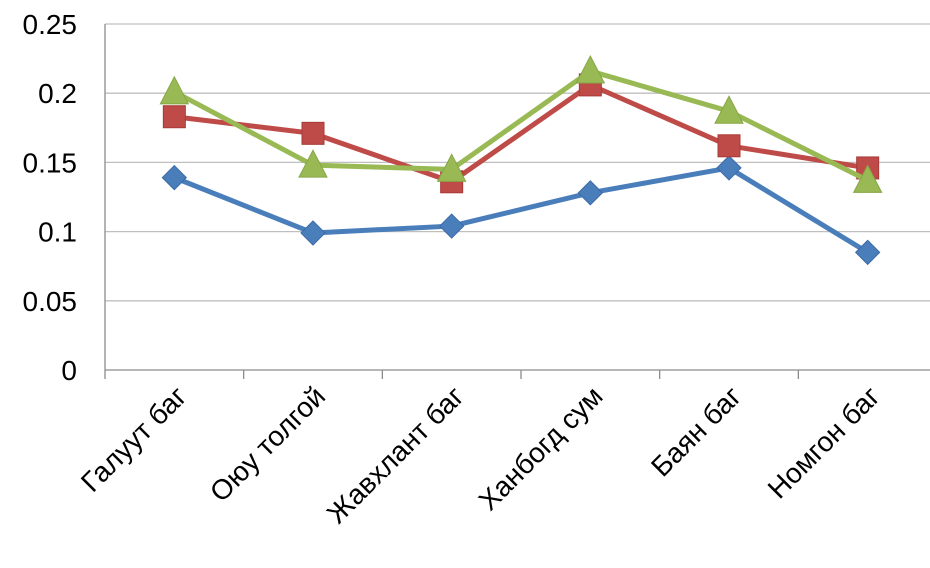 Image resolution: width=930 pixels, height=568 pixels. Describe the element at coordinates (50, 301) in the screenshot. I see `y-tick-label: 0.05` at that location.